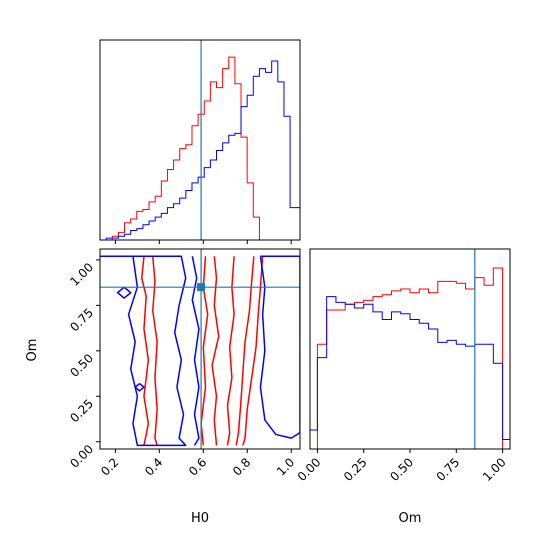 The width and height of the screenshot is (550, 550). Describe the element at coordinates (410, 518) in the screenshot. I see `x-axis-label-om: Om` at that location.